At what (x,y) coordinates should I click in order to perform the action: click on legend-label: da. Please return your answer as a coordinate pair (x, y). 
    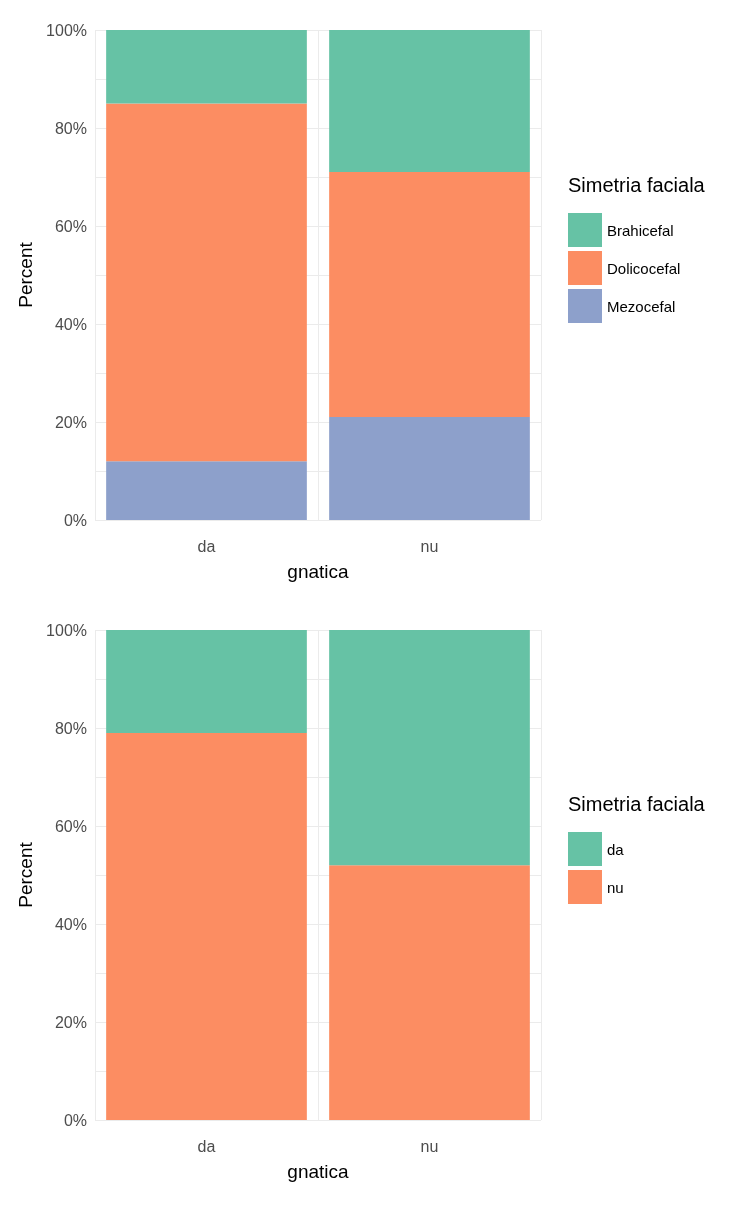
    Looking at the image, I should click on (616, 849).